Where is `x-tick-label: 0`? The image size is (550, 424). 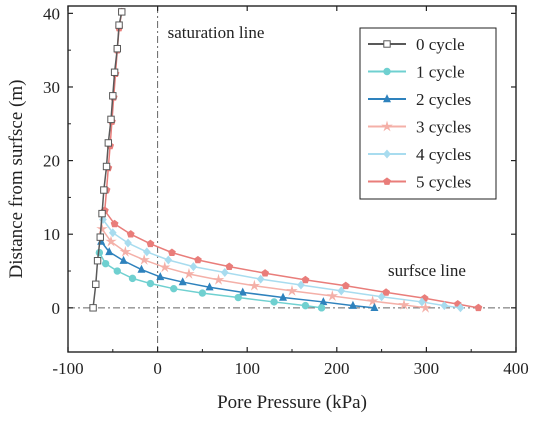 x-tick-label: 0 is located at coordinates (157, 368).